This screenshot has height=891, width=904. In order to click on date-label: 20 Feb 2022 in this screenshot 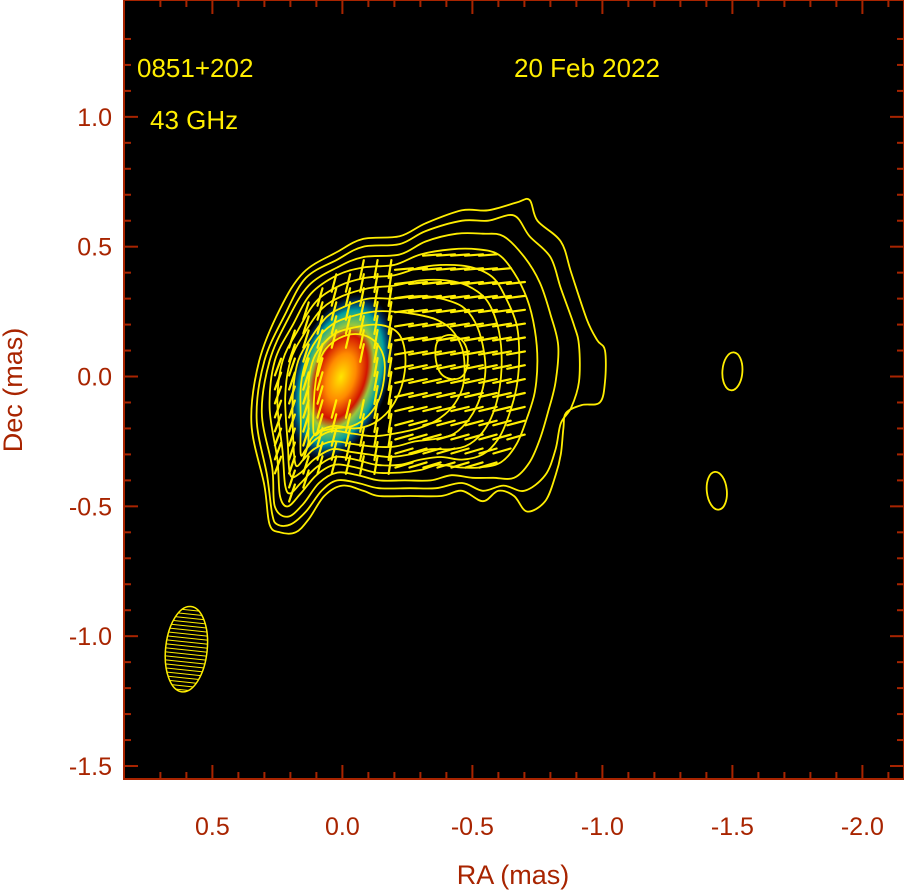, I will do `click(587, 68)`.